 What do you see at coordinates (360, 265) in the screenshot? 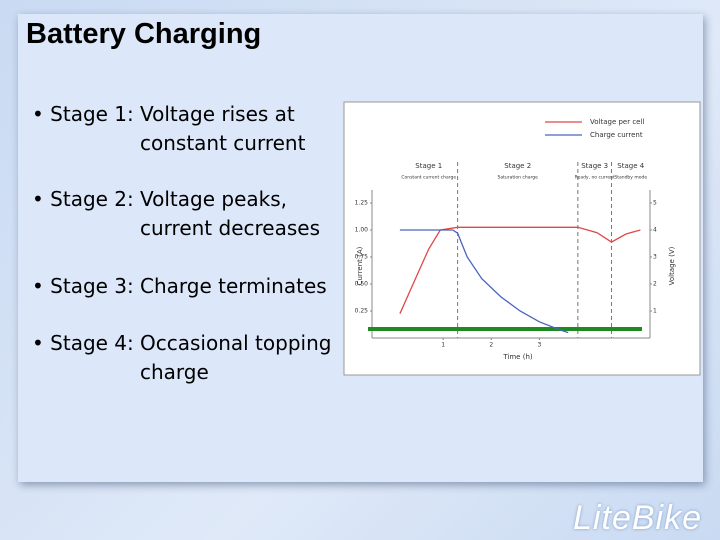
I see `y-axis-title: Current (A)` at bounding box center [360, 265].